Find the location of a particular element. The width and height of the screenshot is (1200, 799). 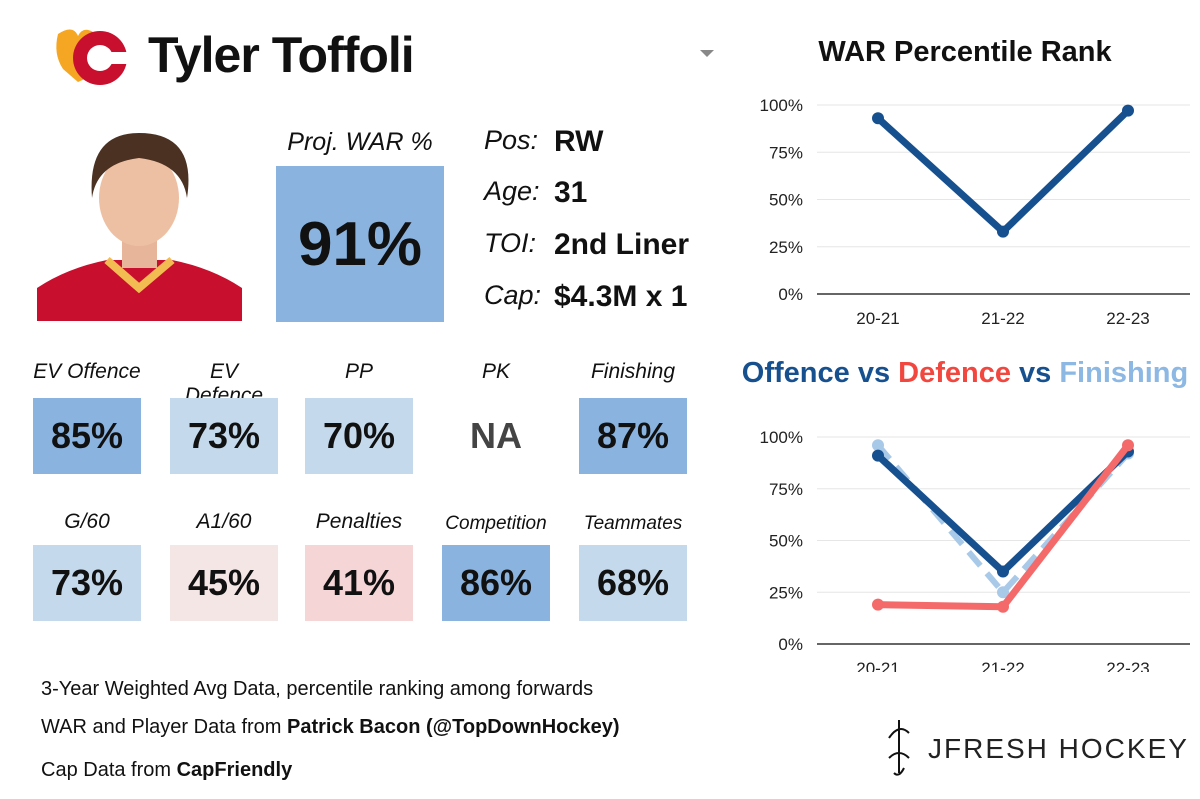

tile-value-competition: 86% is located at coordinates (496, 583).